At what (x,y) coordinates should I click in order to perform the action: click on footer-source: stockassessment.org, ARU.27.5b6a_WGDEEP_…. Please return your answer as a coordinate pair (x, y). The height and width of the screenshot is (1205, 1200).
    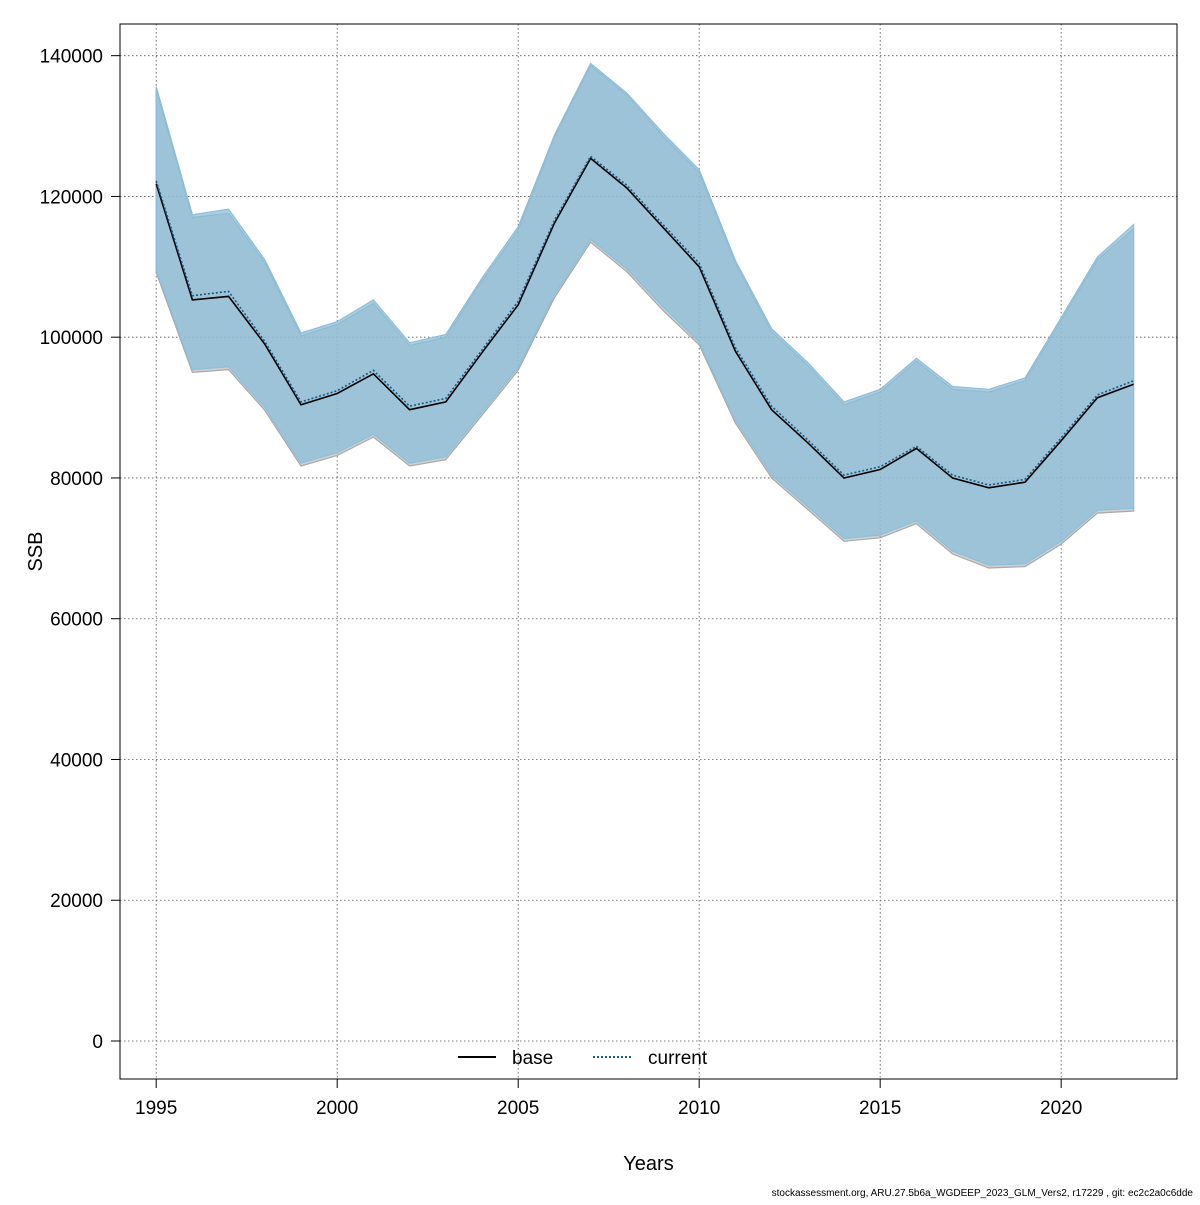
    Looking at the image, I should click on (983, 1193).